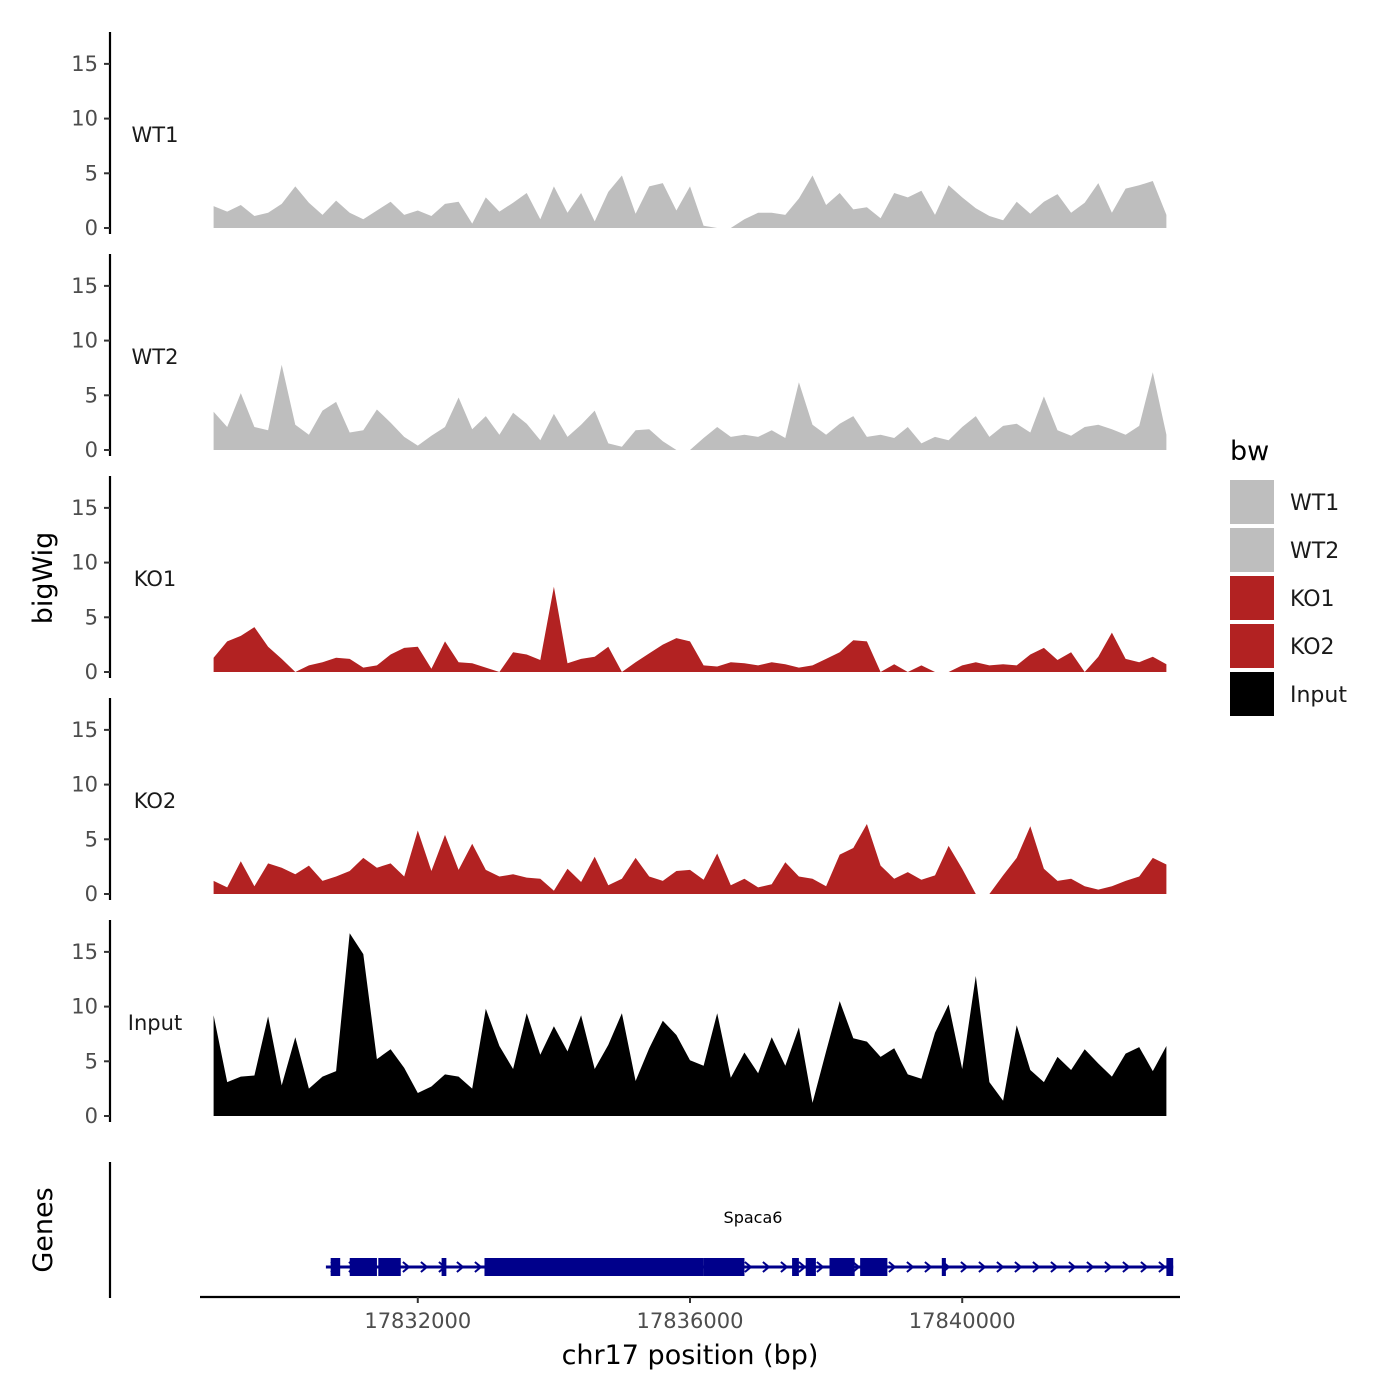 Image resolution: width=1400 pixels, height=1400 pixels. What do you see at coordinates (1318, 695) in the screenshot?
I see `legend-label: Input` at bounding box center [1318, 695].